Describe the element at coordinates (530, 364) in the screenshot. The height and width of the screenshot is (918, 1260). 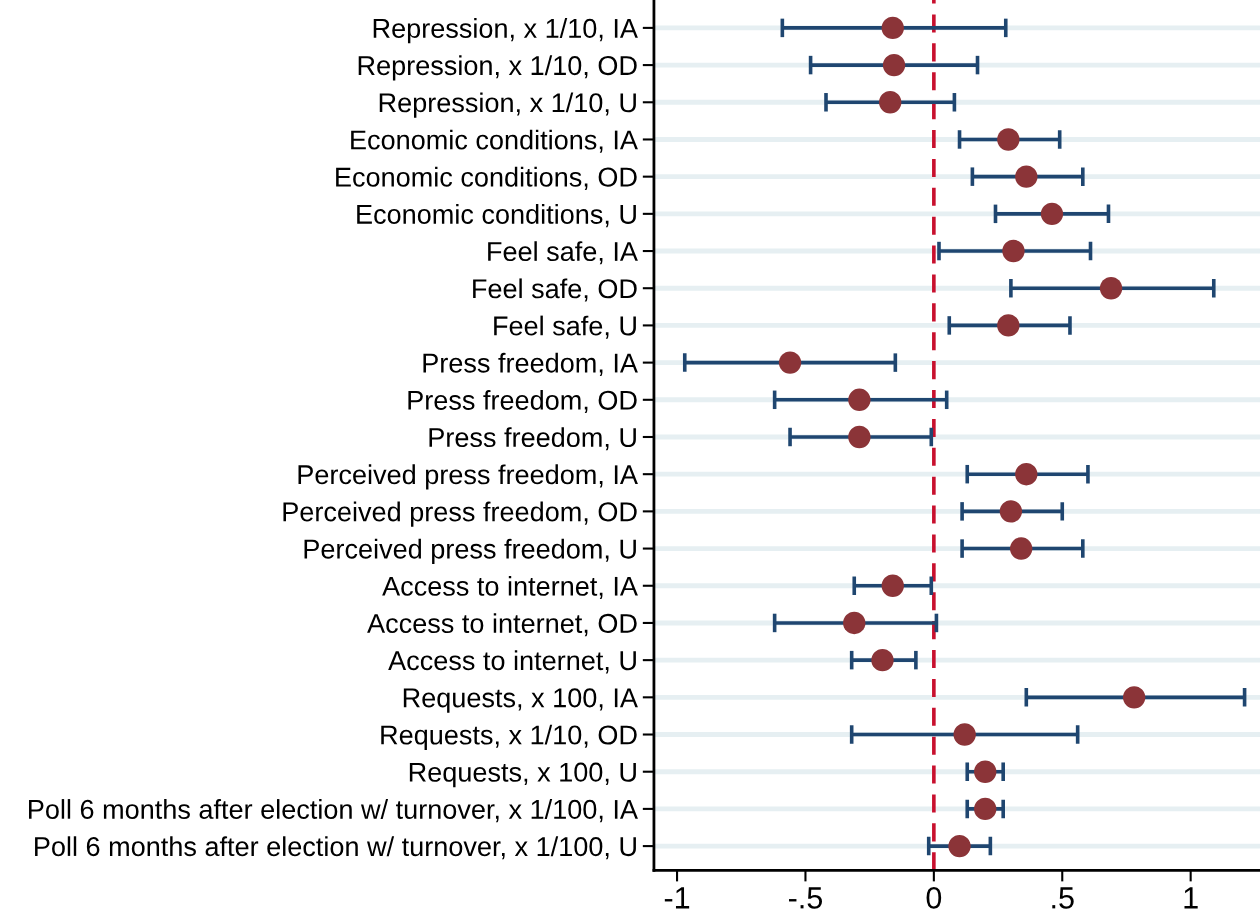
I see `y-tick-label: Press freedom, IA` at that location.